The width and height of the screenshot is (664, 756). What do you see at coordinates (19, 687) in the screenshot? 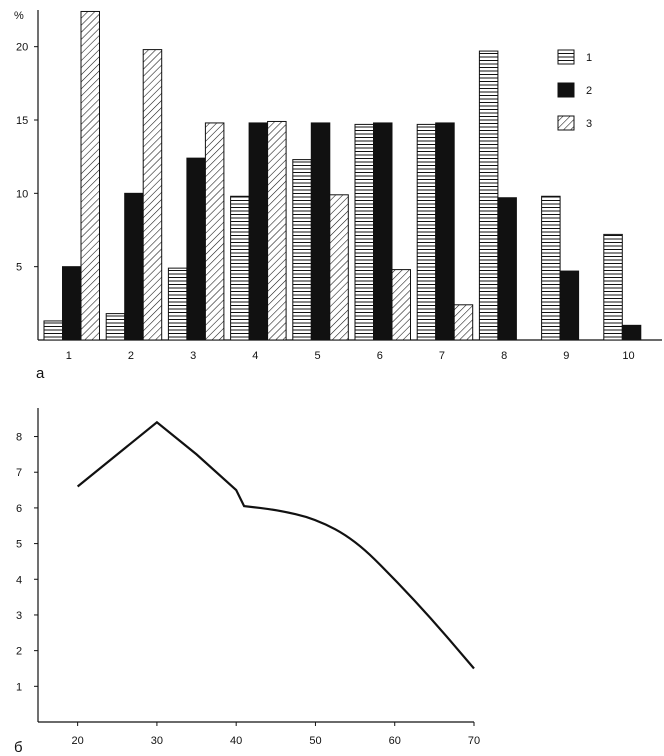
I see `line-y-tick-label: 1` at bounding box center [19, 687].